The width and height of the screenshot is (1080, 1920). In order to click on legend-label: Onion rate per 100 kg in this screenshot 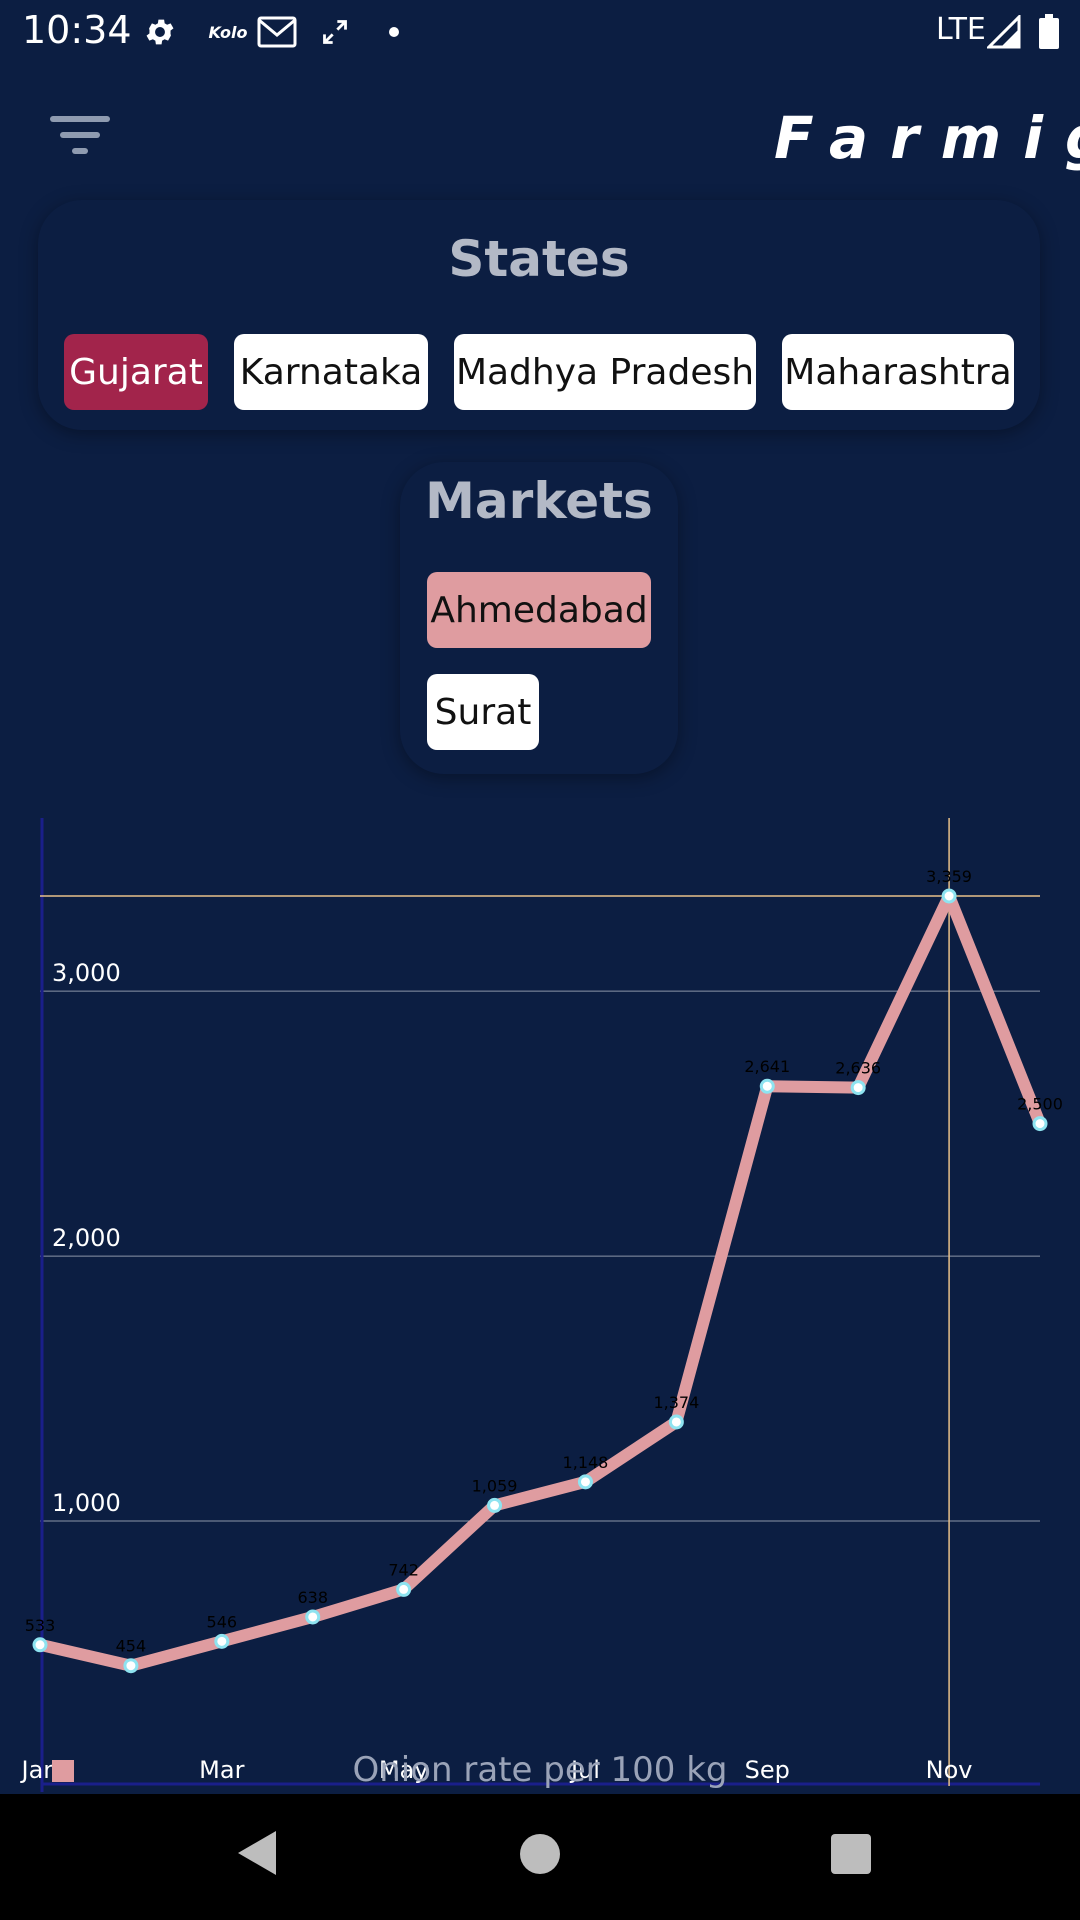, I will do `click(540, 1770)`.